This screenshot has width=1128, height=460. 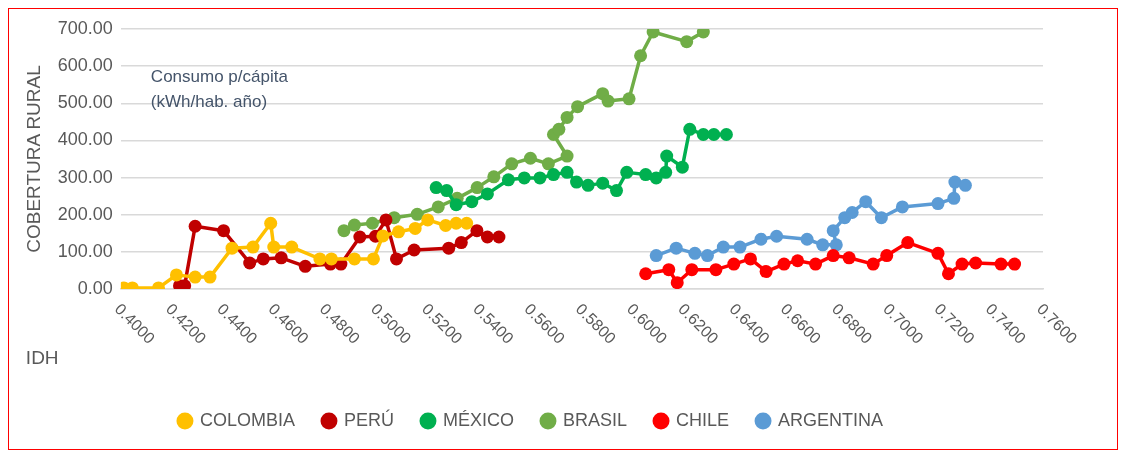 I want to click on y-tick-label: 500.00, so click(x=85, y=102).